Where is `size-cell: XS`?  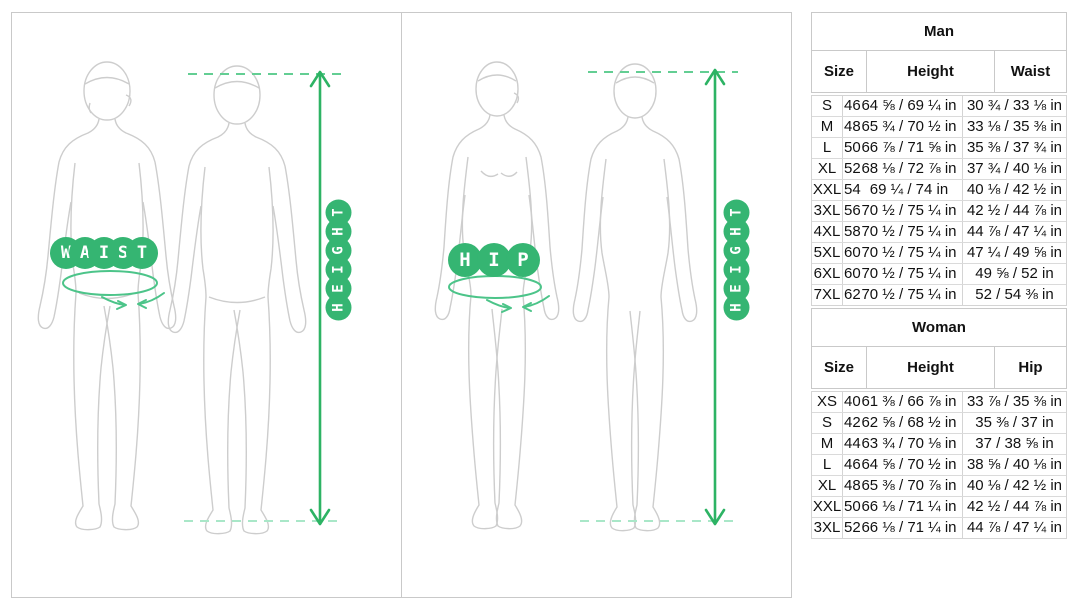 size-cell: XS is located at coordinates (827, 402).